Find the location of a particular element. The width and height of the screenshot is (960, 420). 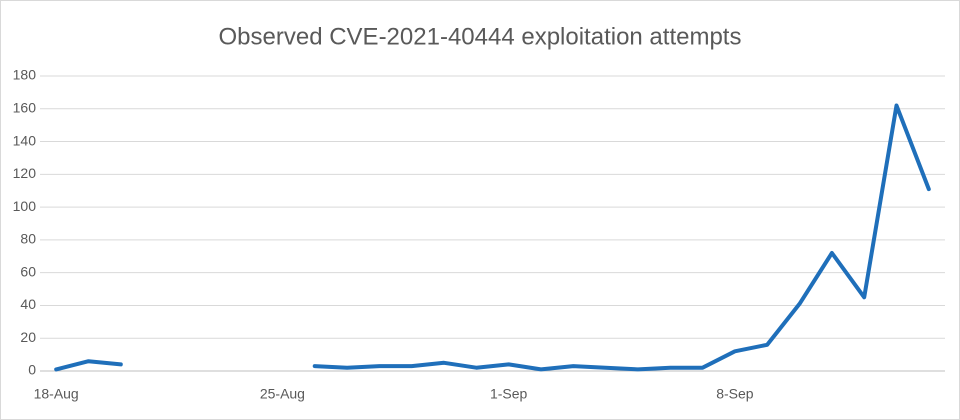

y-tick-label: 20 is located at coordinates (28, 337).